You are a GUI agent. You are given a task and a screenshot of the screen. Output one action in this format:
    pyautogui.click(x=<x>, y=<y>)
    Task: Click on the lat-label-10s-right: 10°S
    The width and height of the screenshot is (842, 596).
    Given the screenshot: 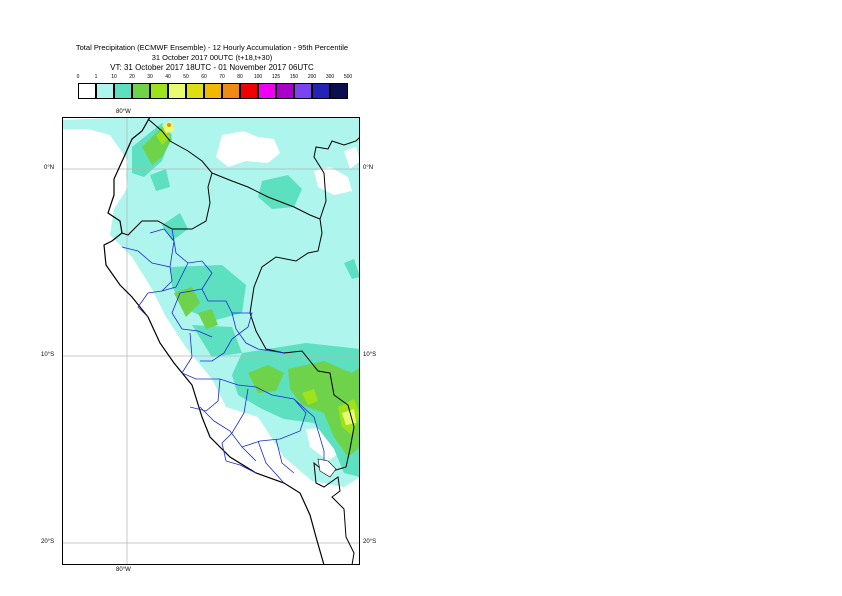 What is the action you would take?
    pyautogui.click(x=370, y=355)
    